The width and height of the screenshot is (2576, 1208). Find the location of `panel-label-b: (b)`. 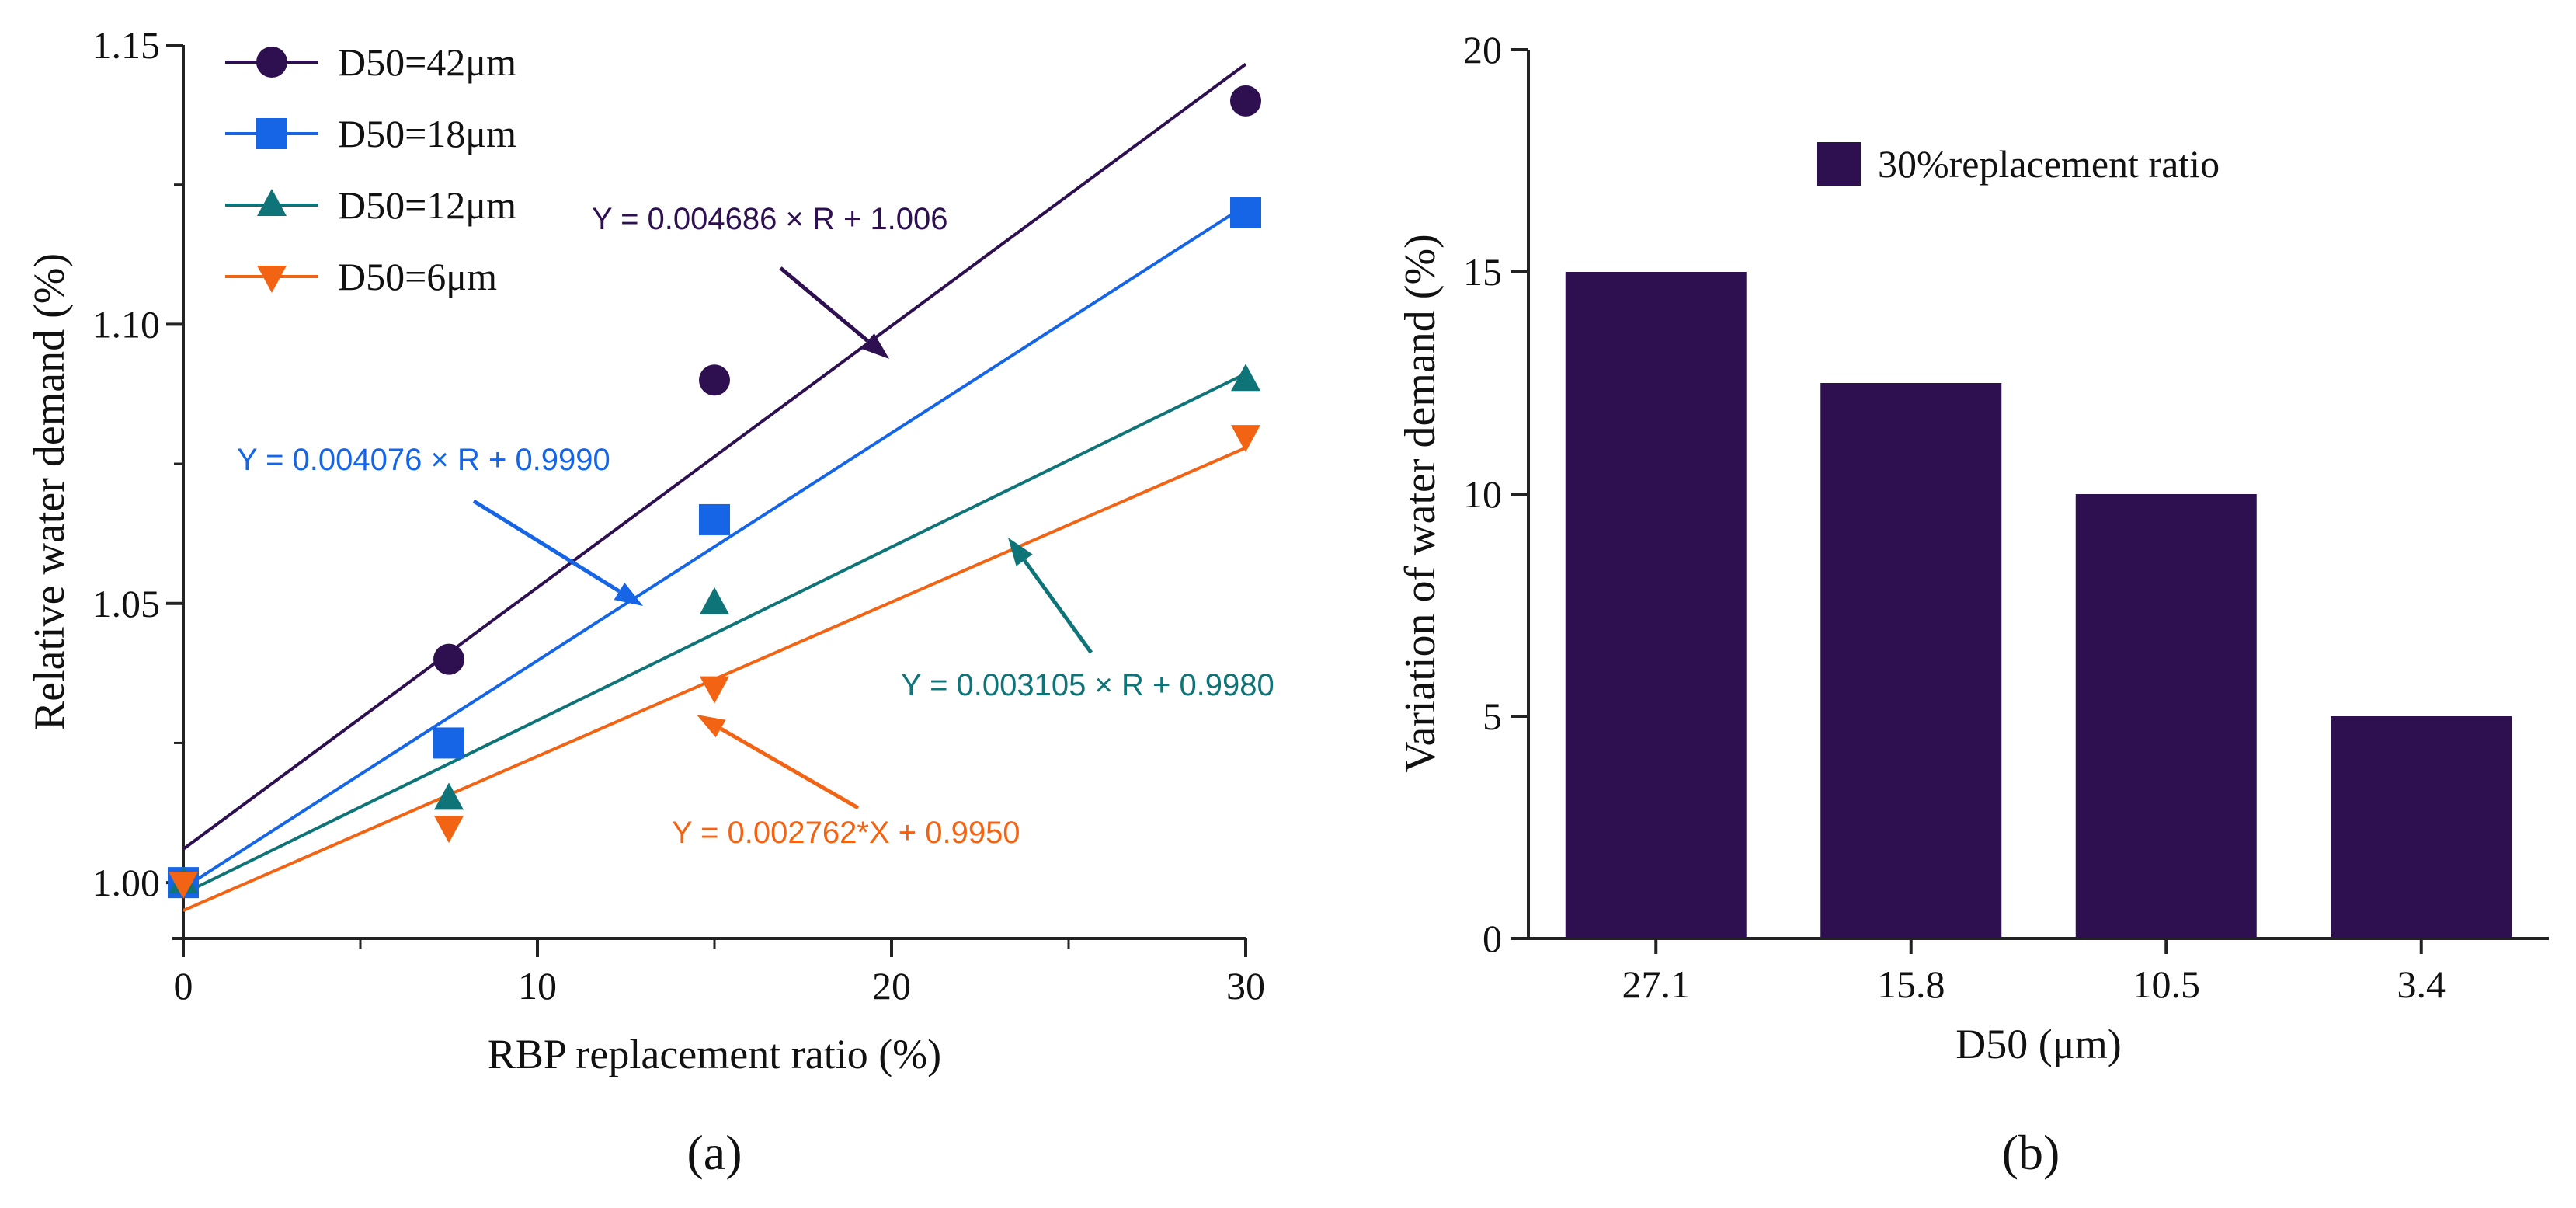

panel-label-b: (b) is located at coordinates (2031, 1152).